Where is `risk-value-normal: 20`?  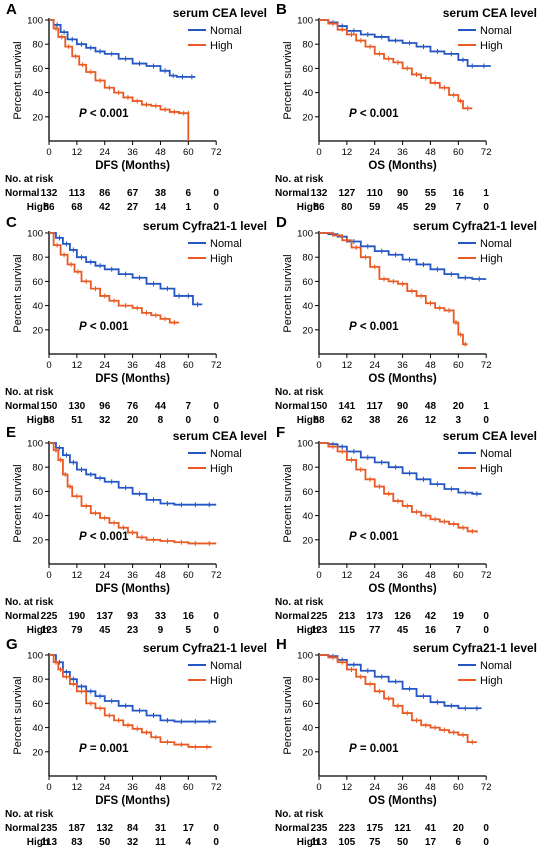 risk-value-normal: 20 is located at coordinates (459, 406).